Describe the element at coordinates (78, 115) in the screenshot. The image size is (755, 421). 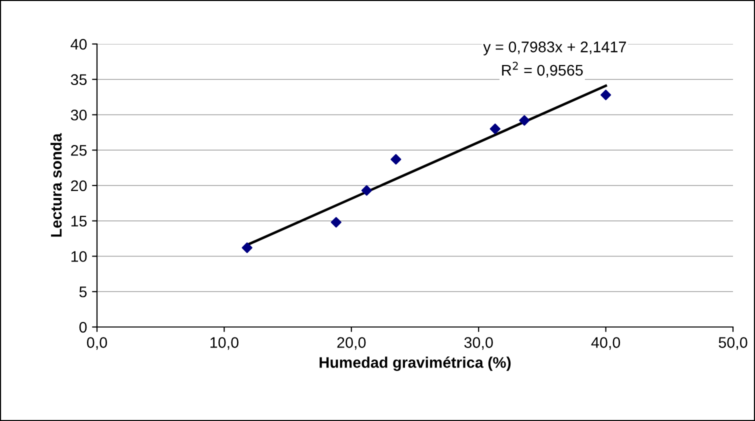
I see `y-tick-label: 30` at that location.